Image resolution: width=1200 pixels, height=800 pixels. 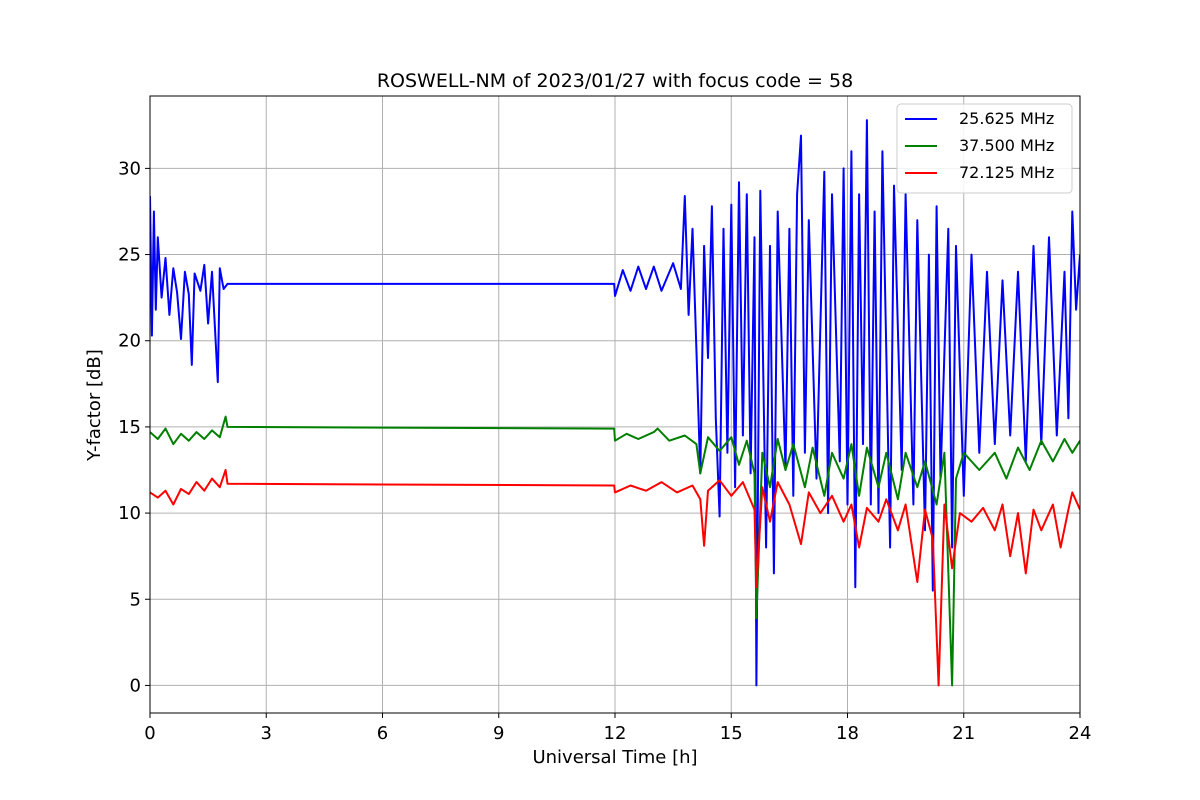 I want to click on x-tick-label: 6, so click(x=382, y=733).